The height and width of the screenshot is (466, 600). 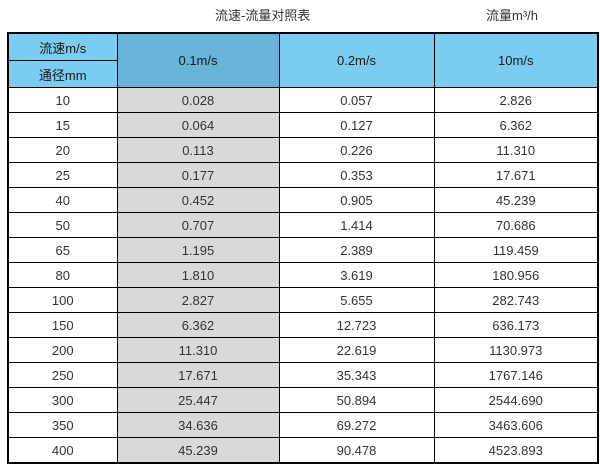 I want to click on table-row: 400 45.239 90.478 4523.893, so click(x=303, y=450).